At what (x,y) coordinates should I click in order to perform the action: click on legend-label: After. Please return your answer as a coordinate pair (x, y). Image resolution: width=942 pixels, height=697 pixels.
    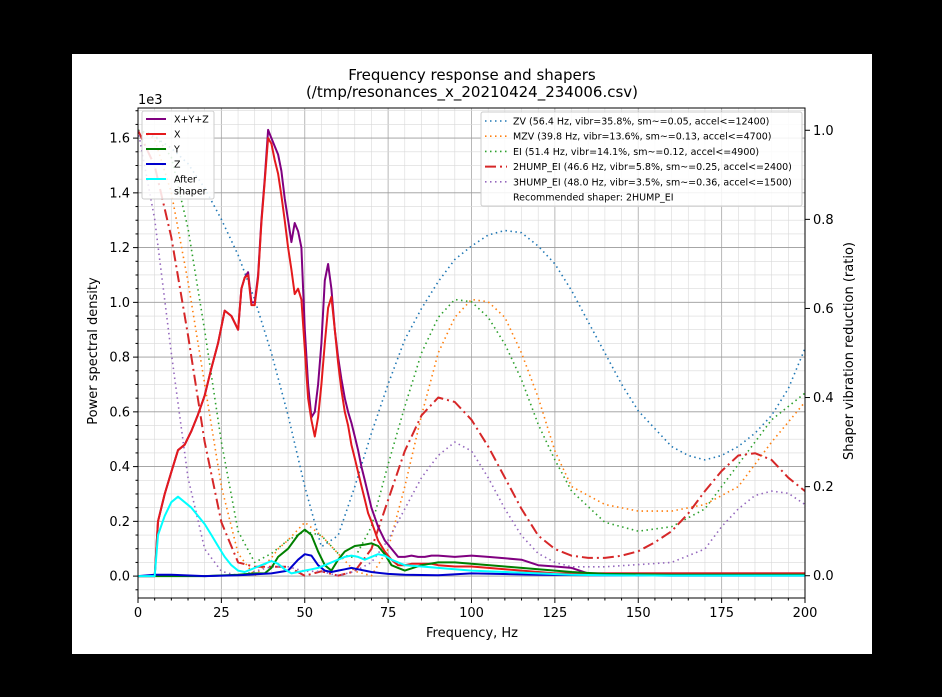
    Looking at the image, I should click on (185, 180).